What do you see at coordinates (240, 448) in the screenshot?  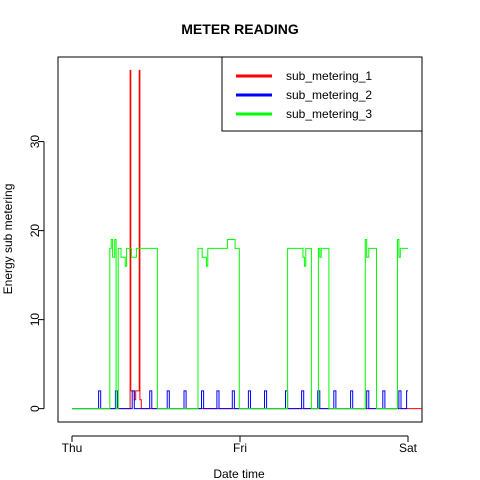 I see `x-tick-label: Fri` at bounding box center [240, 448].